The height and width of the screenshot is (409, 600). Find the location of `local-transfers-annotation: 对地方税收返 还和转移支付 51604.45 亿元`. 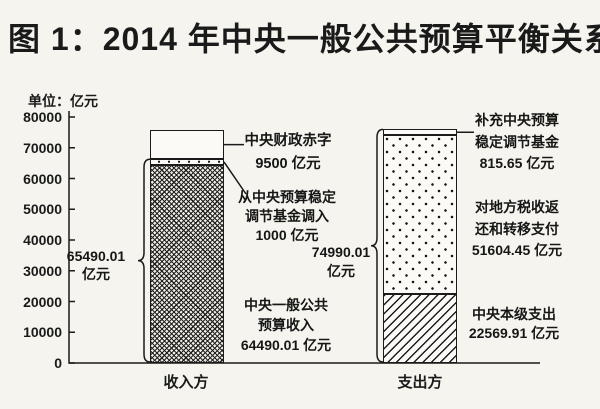

local-transfers-annotation: 对地方税收返 还和转移支付 51604.45 亿元 is located at coordinates (517, 229).